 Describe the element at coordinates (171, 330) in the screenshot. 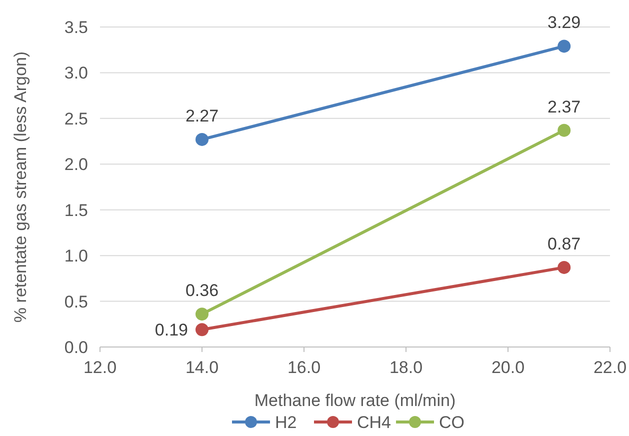

I see `data-label: 0.19` at that location.